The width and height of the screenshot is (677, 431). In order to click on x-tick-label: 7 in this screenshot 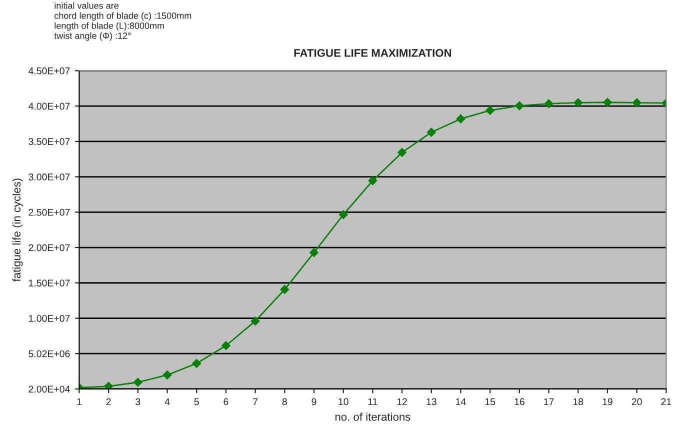, I will do `click(255, 402)`.